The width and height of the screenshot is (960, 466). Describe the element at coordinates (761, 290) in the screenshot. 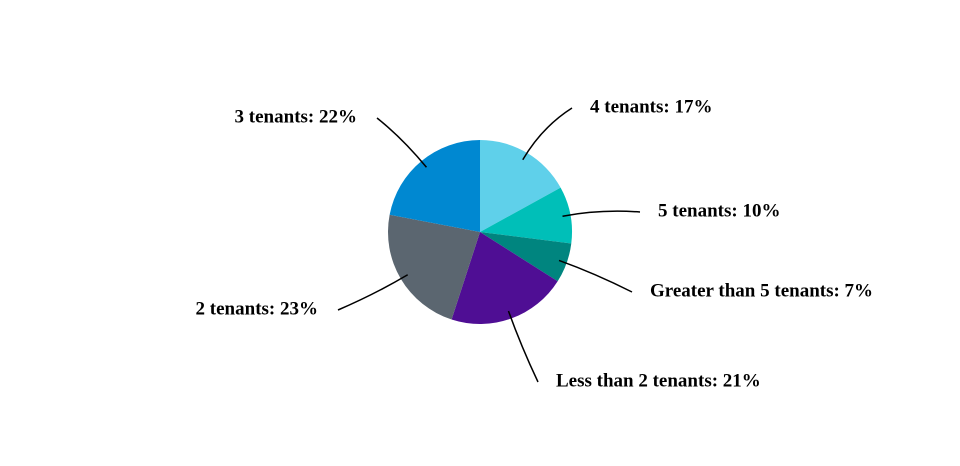

I see `data-label: Greater than 5 tenants: 7%` at that location.